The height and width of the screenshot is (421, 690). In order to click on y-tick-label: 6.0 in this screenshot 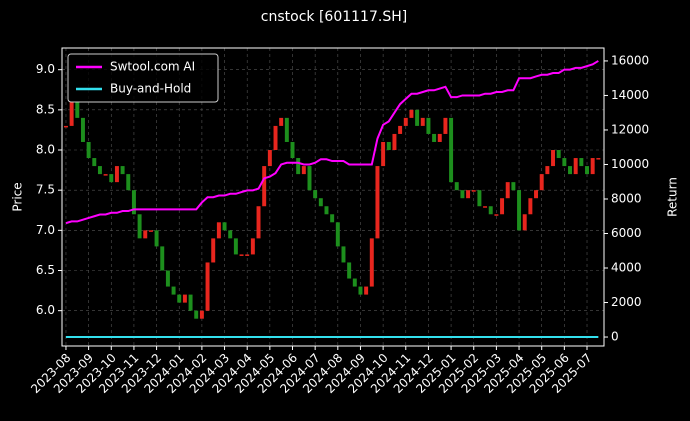, I will do `click(45, 310)`.